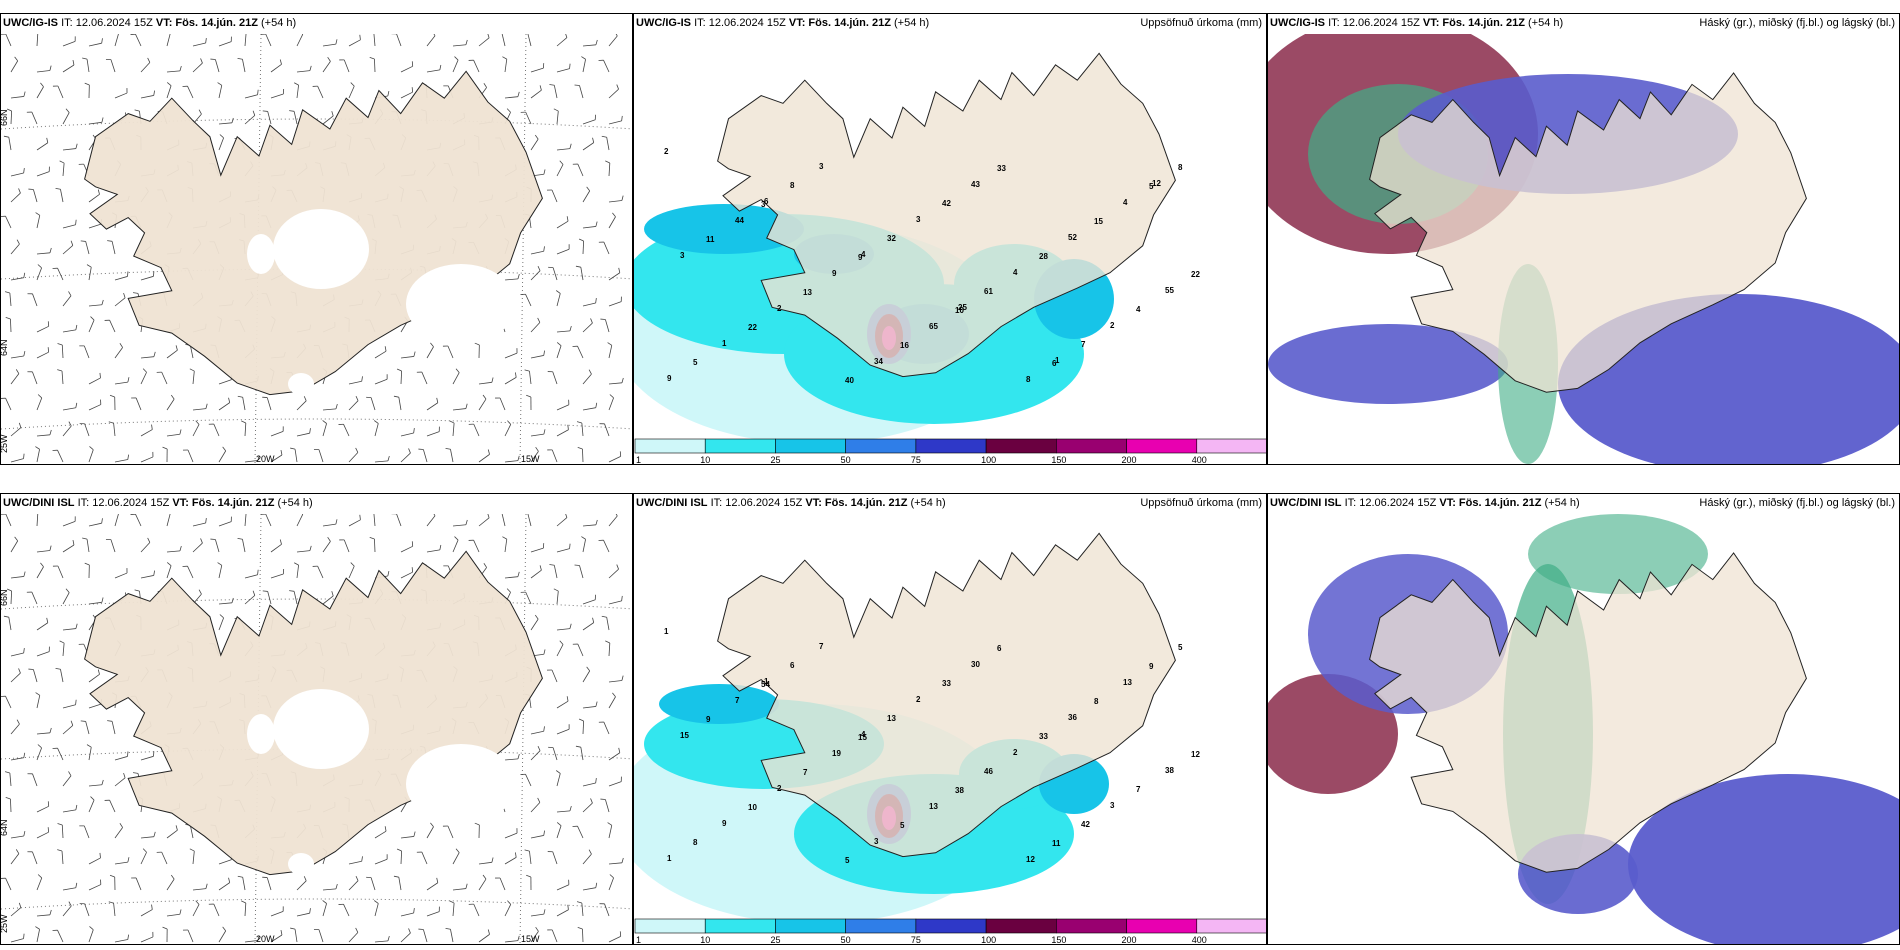 The width and height of the screenshot is (1900, 950). I want to click on precip-value: 6, so click(999, 648).